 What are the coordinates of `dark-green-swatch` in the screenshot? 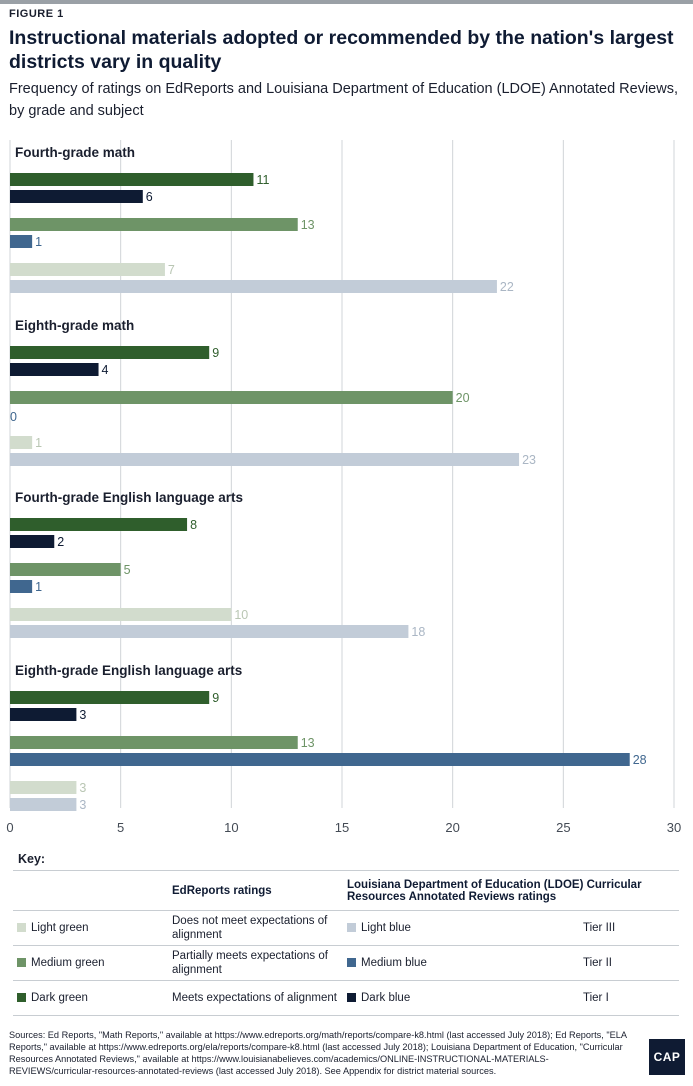 It's located at (21, 998).